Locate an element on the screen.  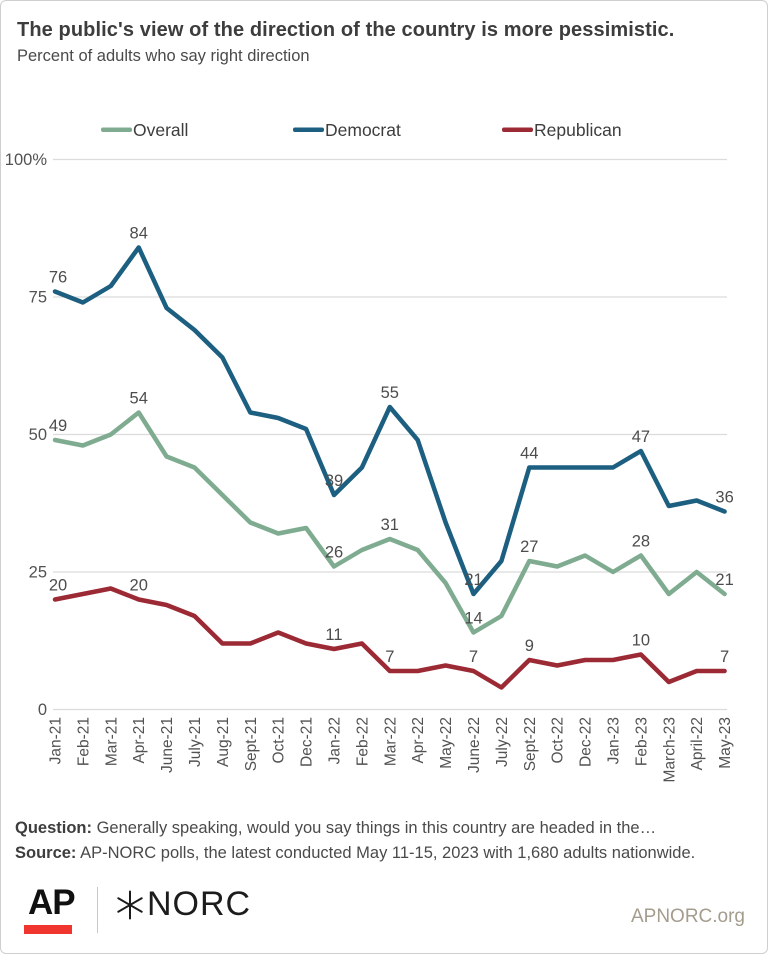
apnorc-site-text: APNORC.org is located at coordinates (687, 916).